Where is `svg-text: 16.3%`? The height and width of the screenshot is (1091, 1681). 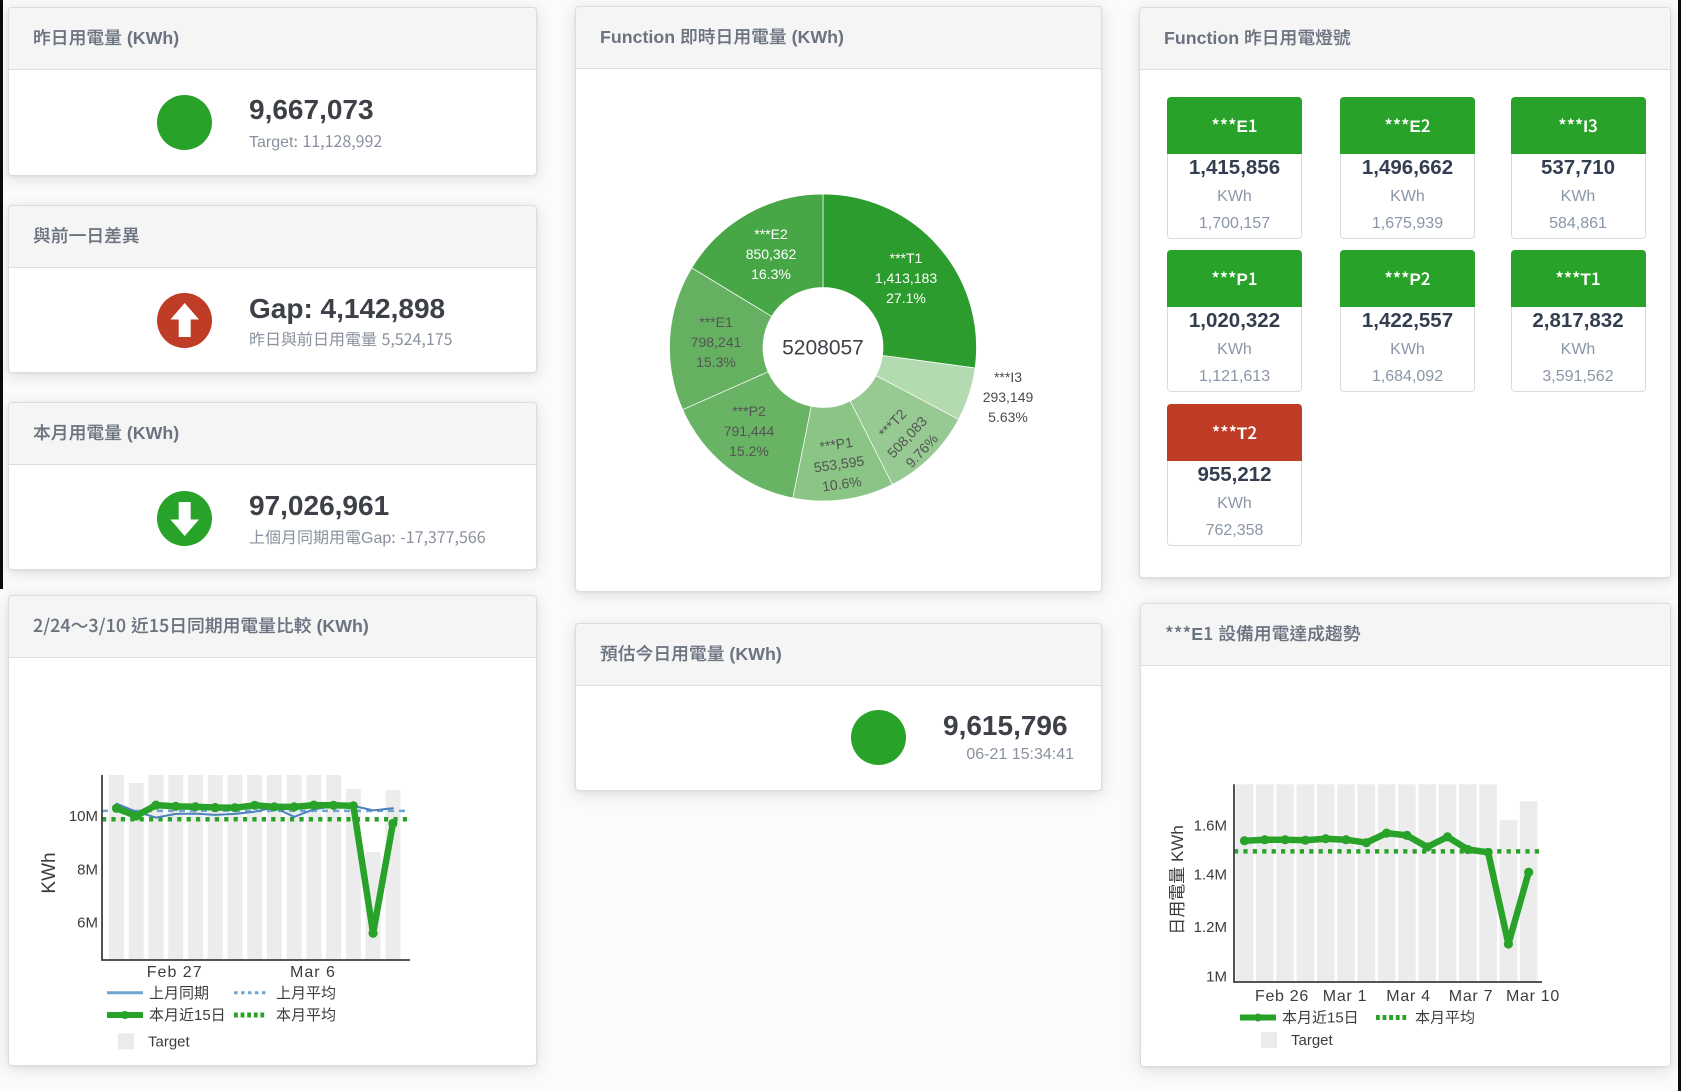
svg-text: 16.3% is located at coordinates (771, 274).